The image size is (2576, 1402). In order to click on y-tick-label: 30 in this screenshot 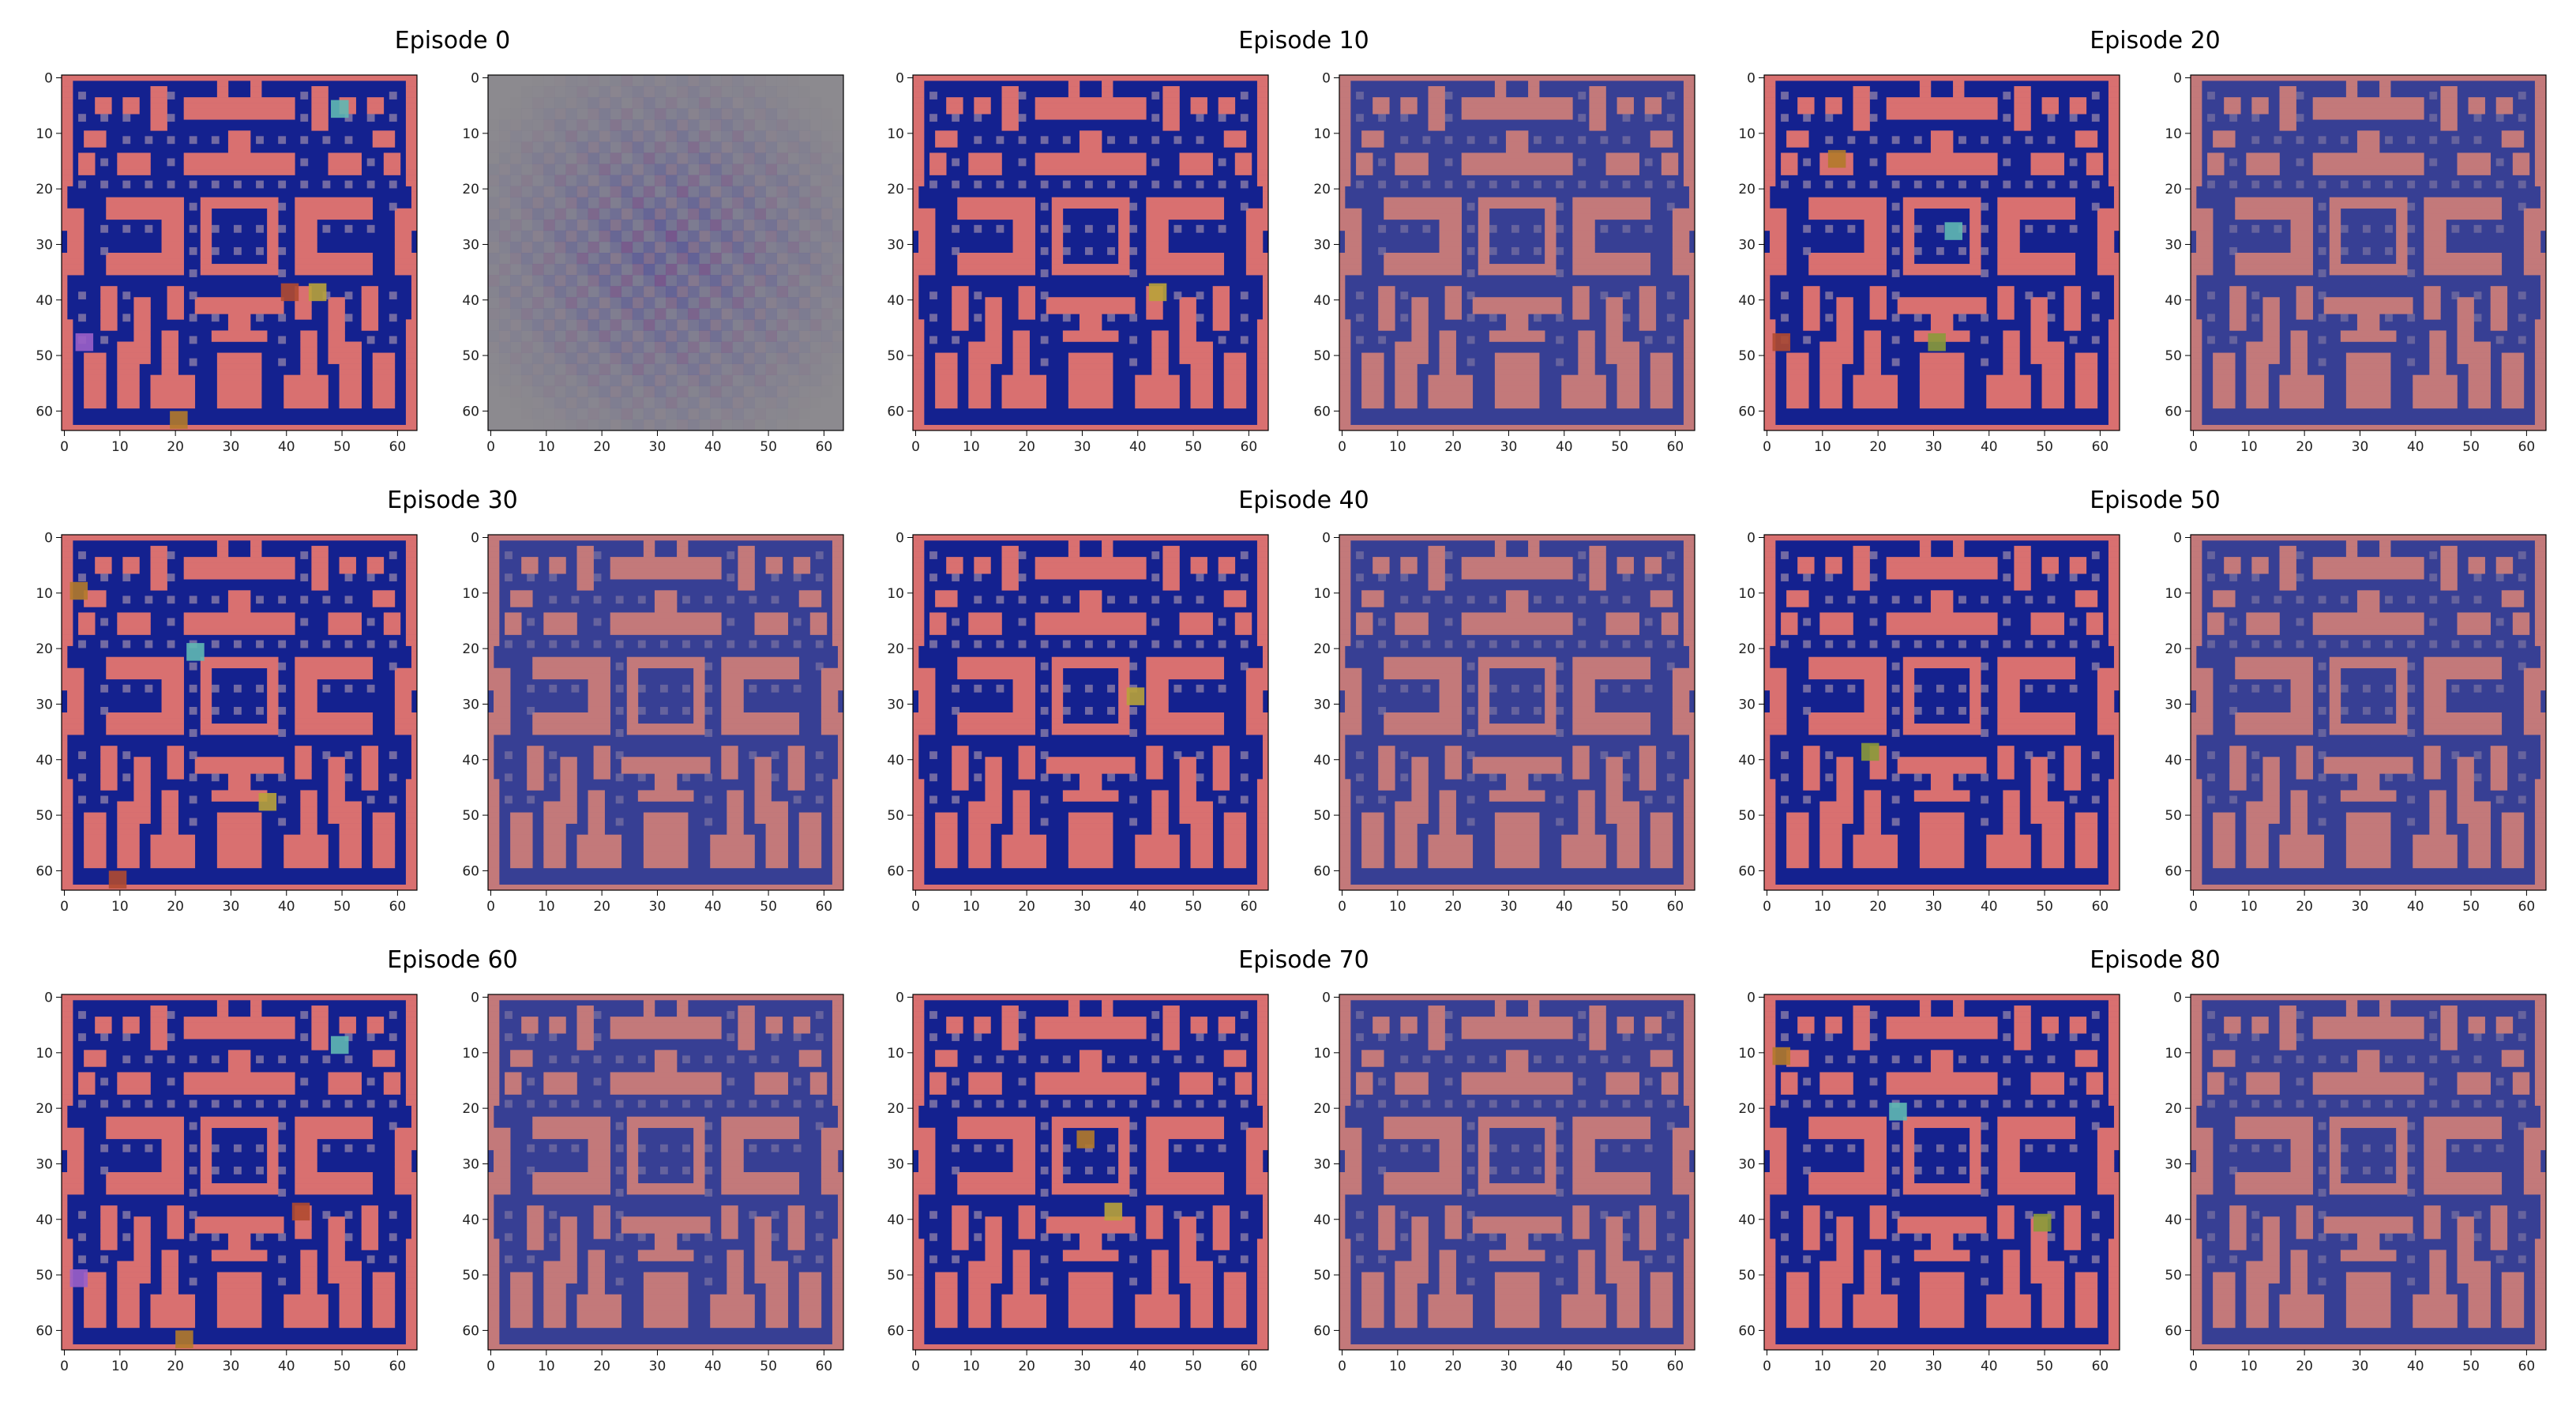, I will do `click(44, 704)`.